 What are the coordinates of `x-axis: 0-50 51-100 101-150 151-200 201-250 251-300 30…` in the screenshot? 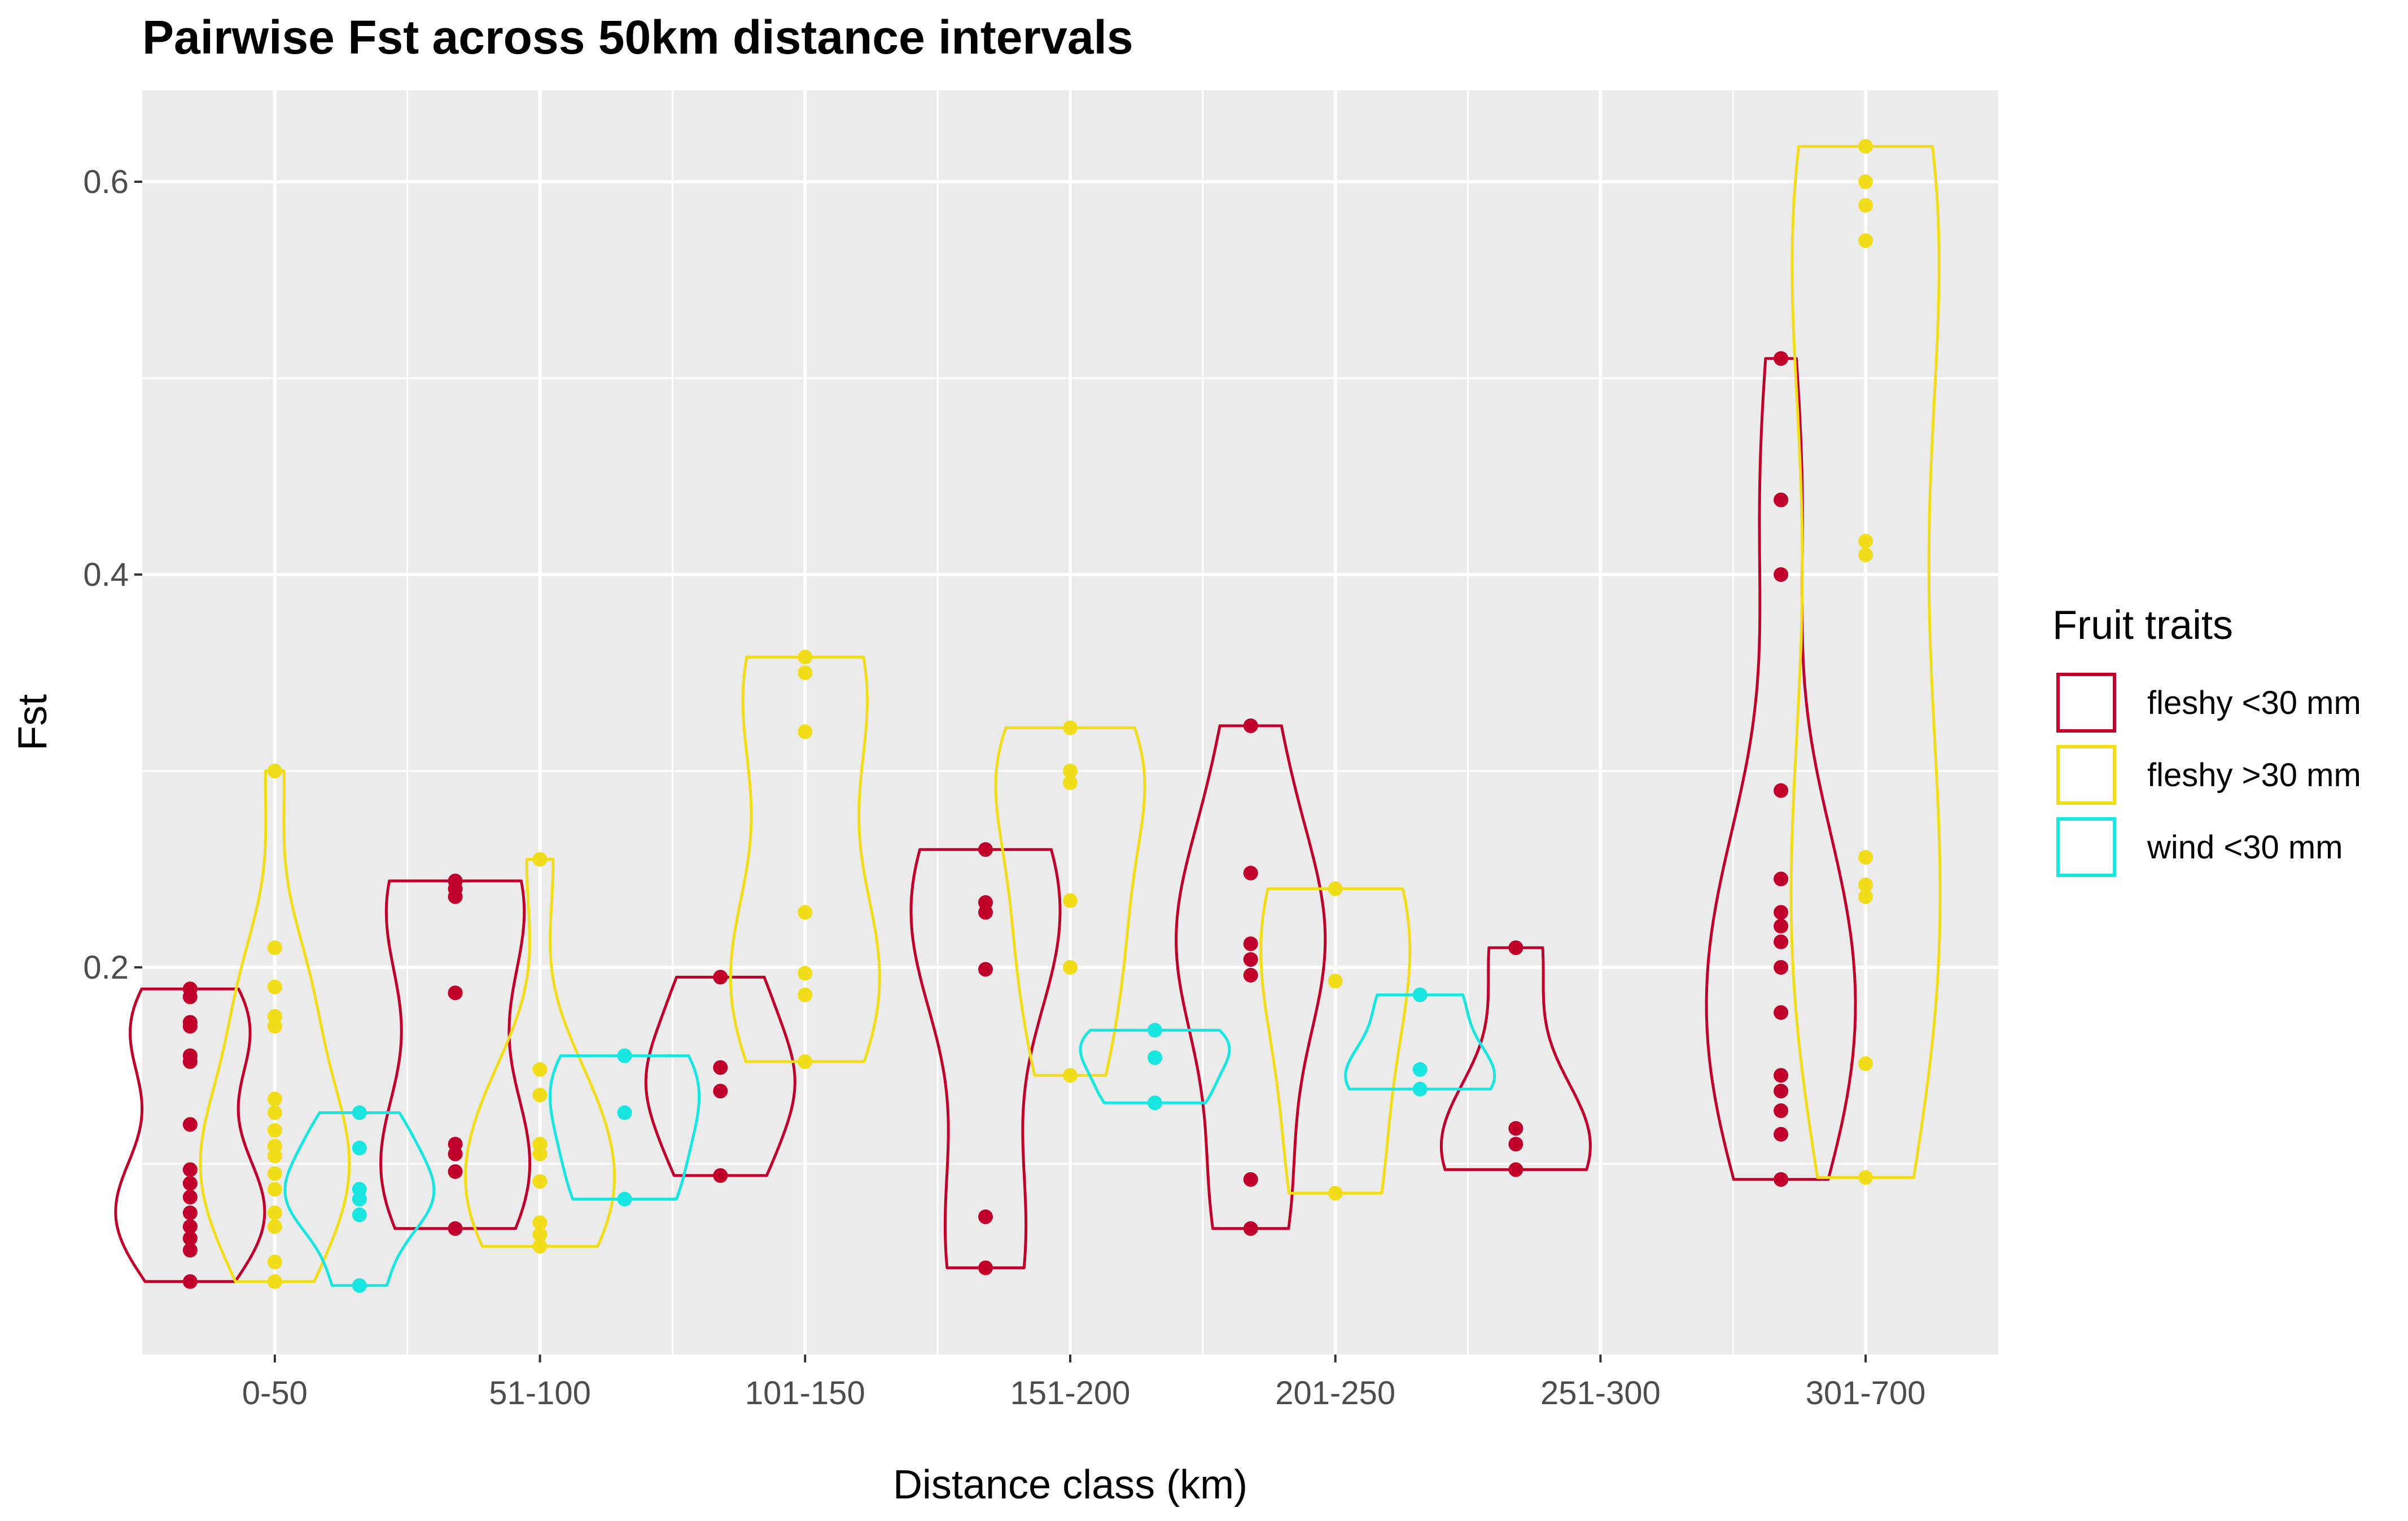 It's located at (1084, 1384).